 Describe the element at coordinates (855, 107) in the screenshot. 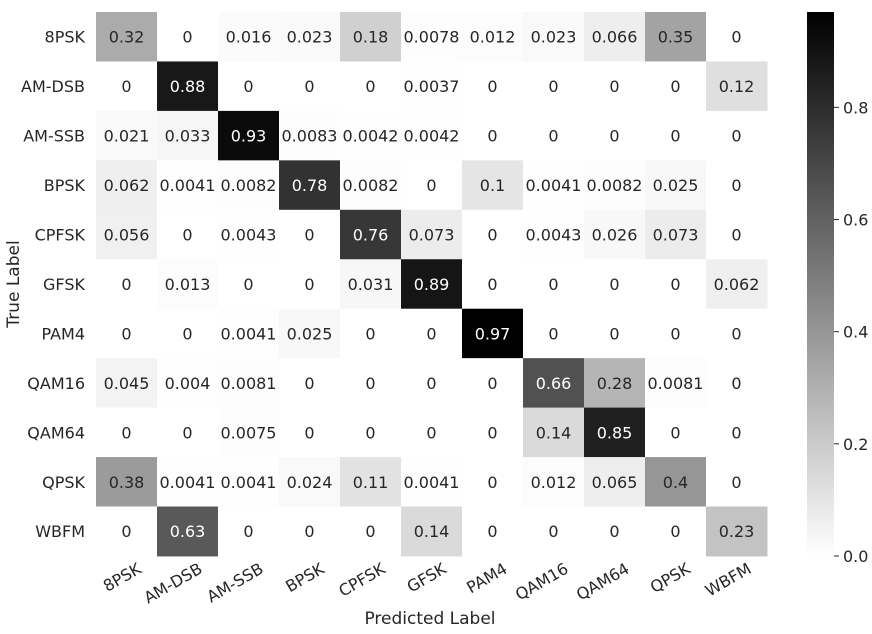

I see `colorbar-tick-label: 0.8` at that location.